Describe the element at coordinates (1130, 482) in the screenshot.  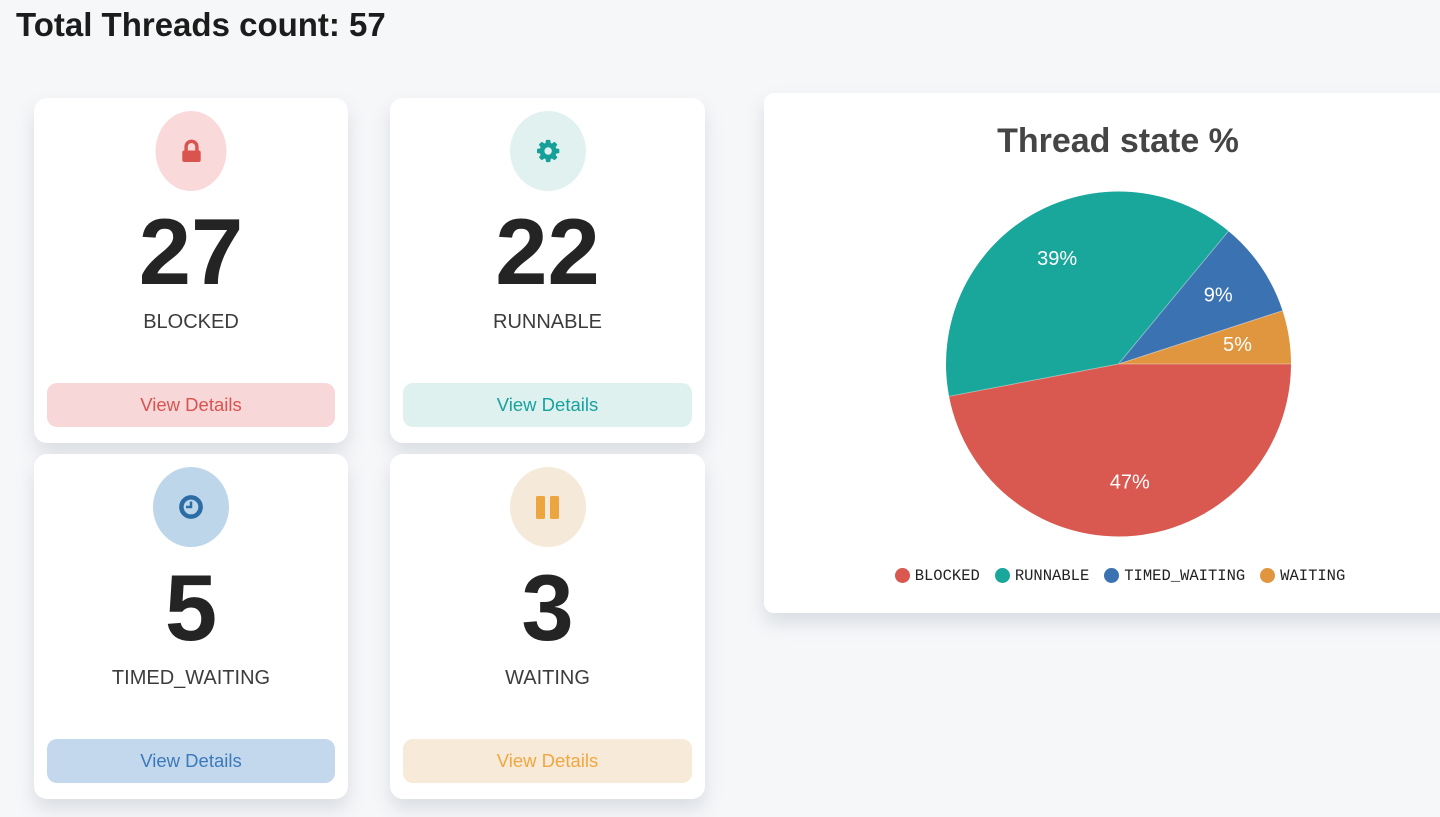
I see `svg-text: 47%` at that location.